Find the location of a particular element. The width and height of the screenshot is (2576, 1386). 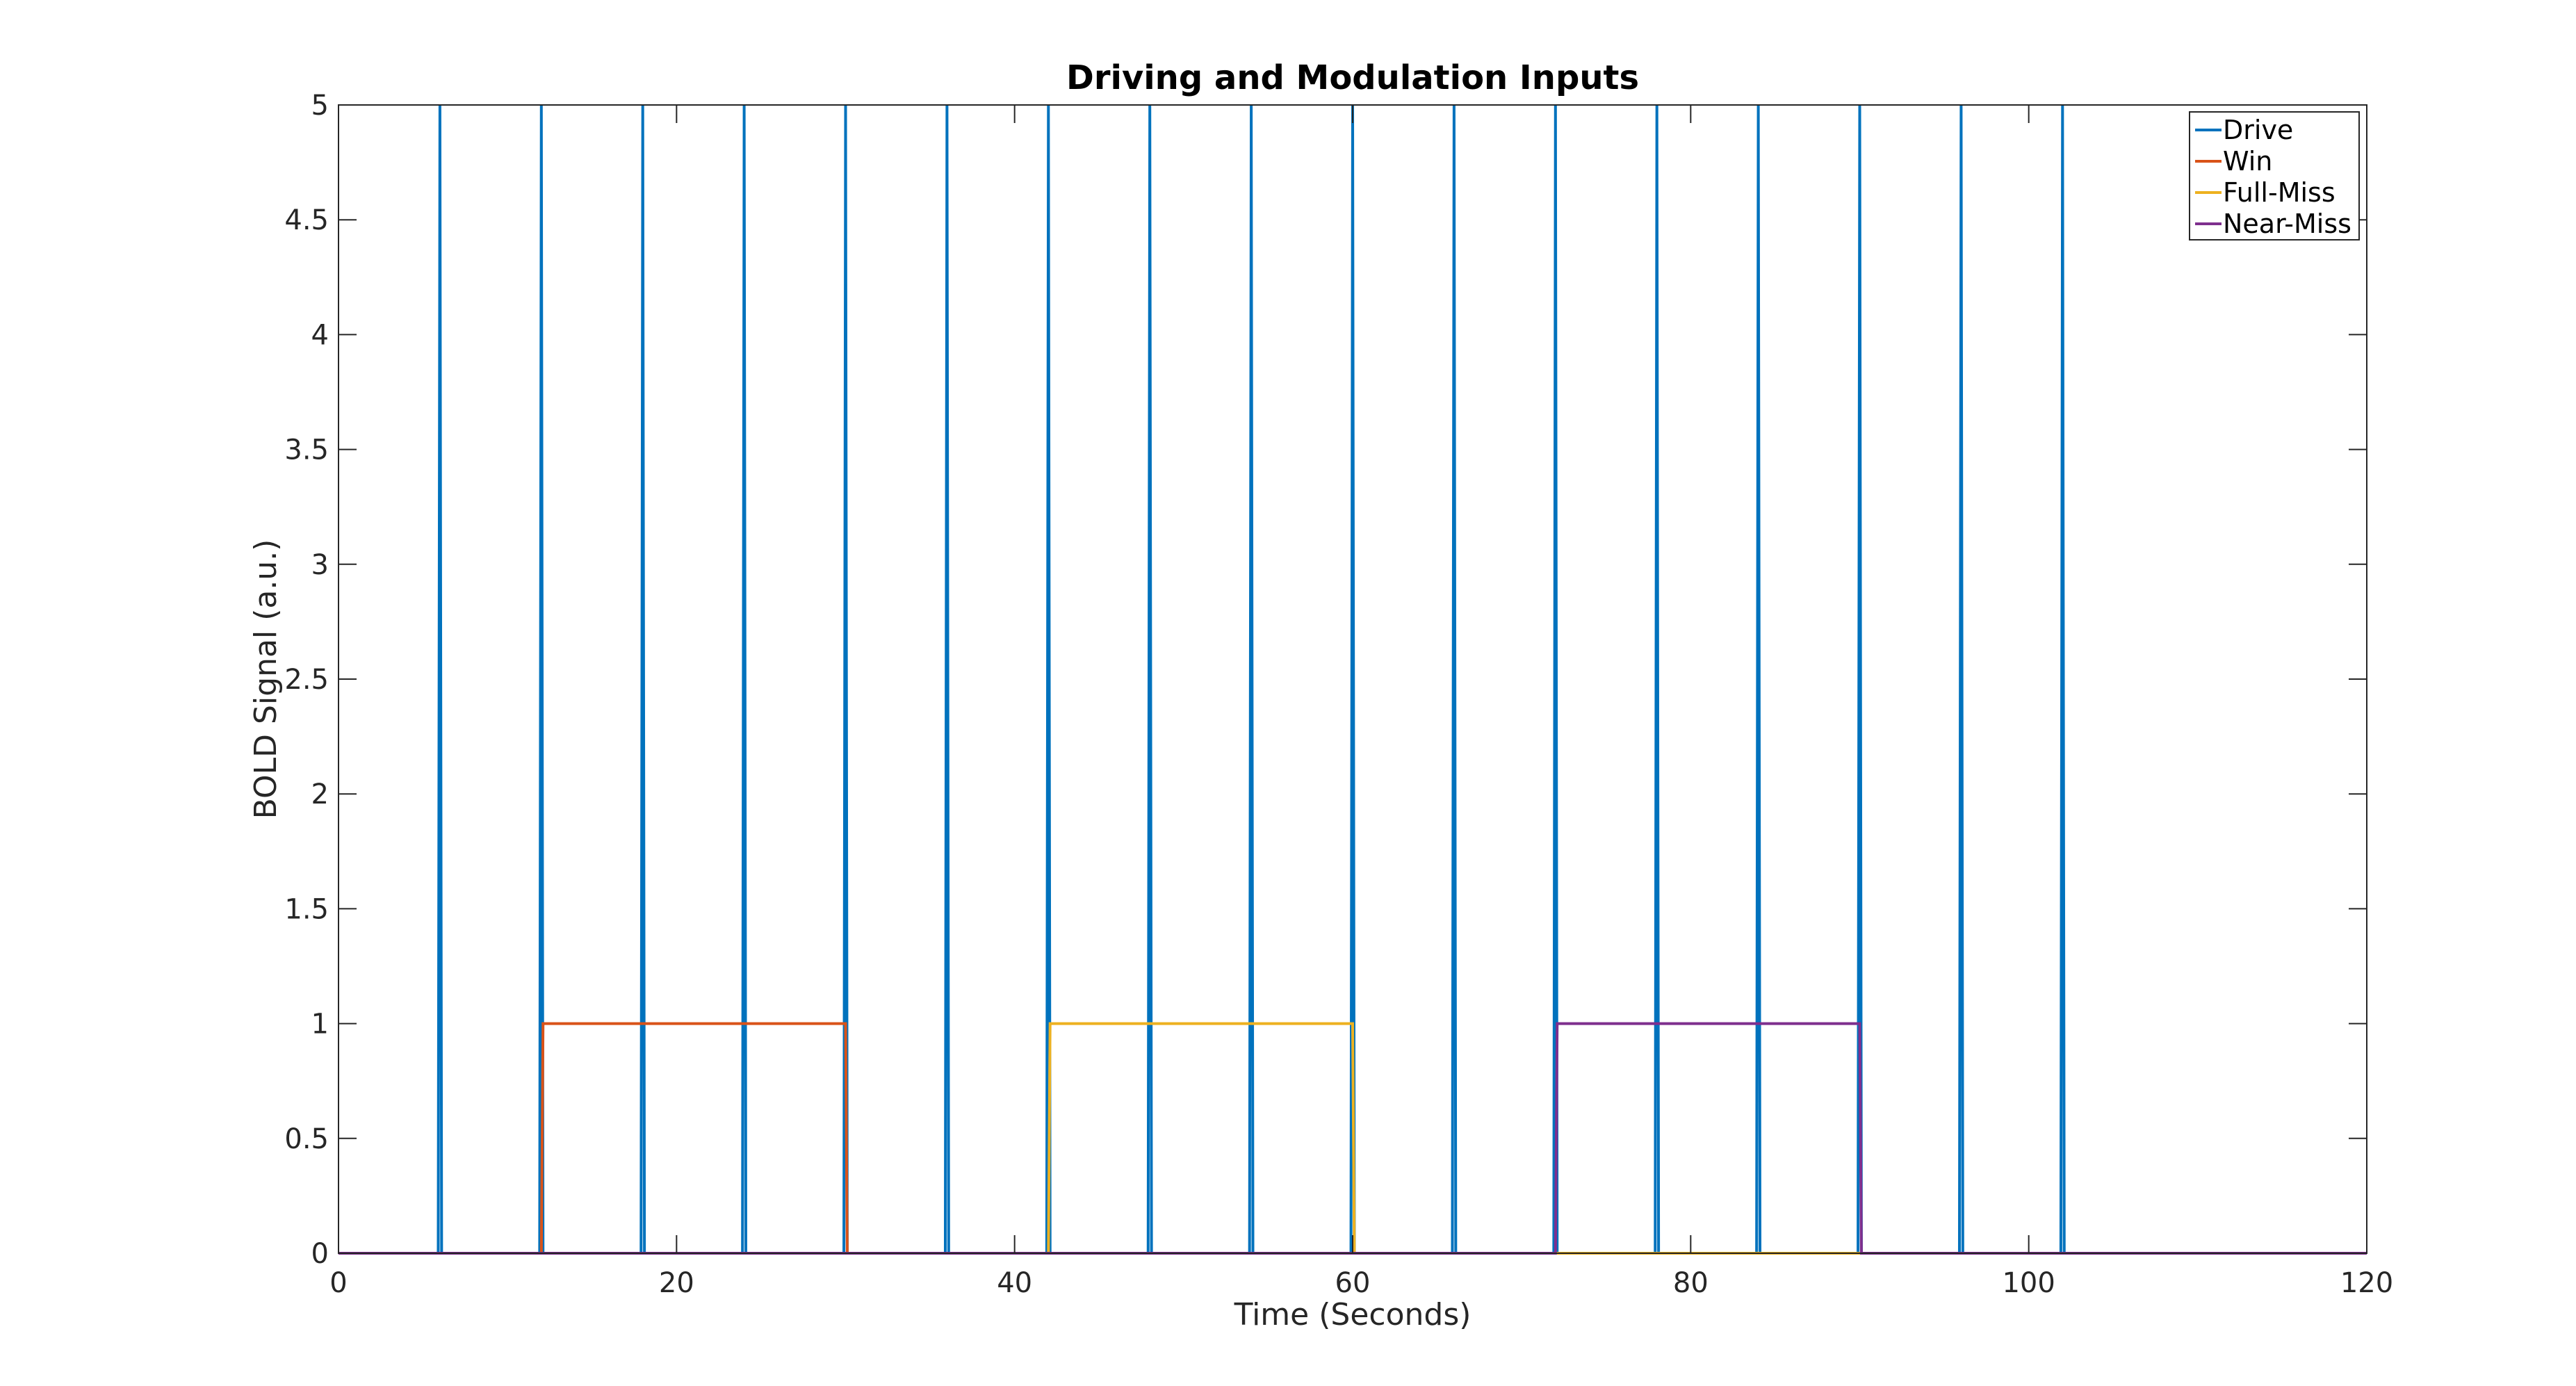

y-tick-label: 2.5 is located at coordinates (306, 680).